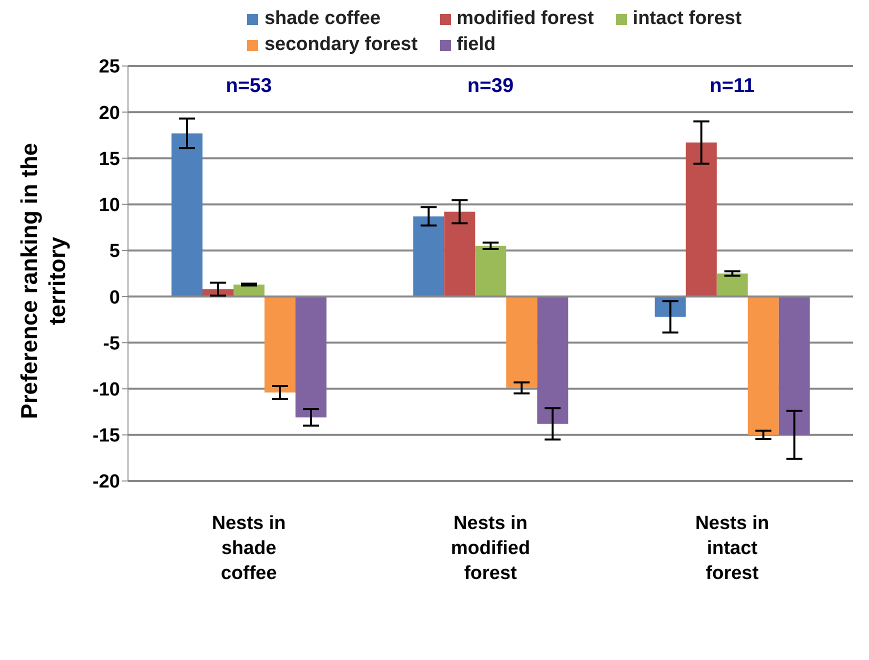 This screenshot has height=660, width=869. What do you see at coordinates (249, 86) in the screenshot?
I see `annotation: n=53` at bounding box center [249, 86].